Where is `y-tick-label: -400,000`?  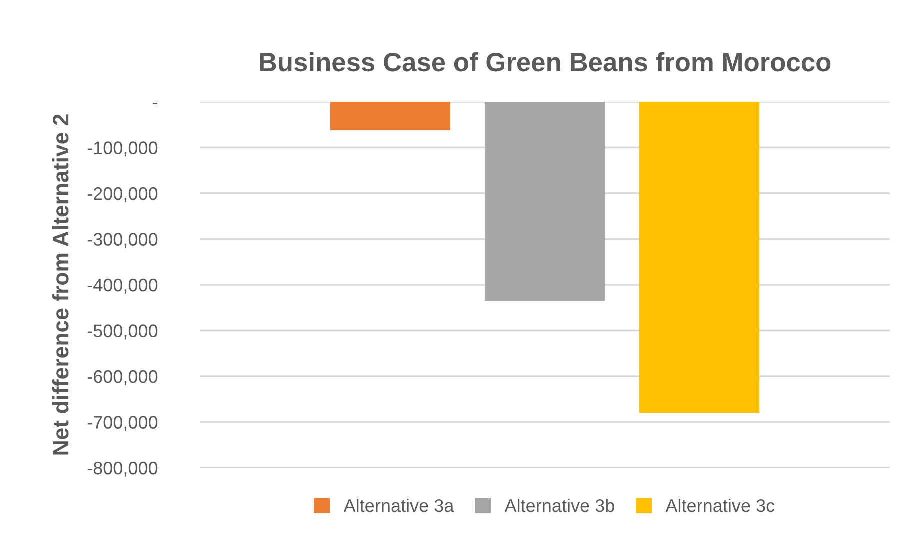
y-tick-label: -400,000 is located at coordinates (123, 286).